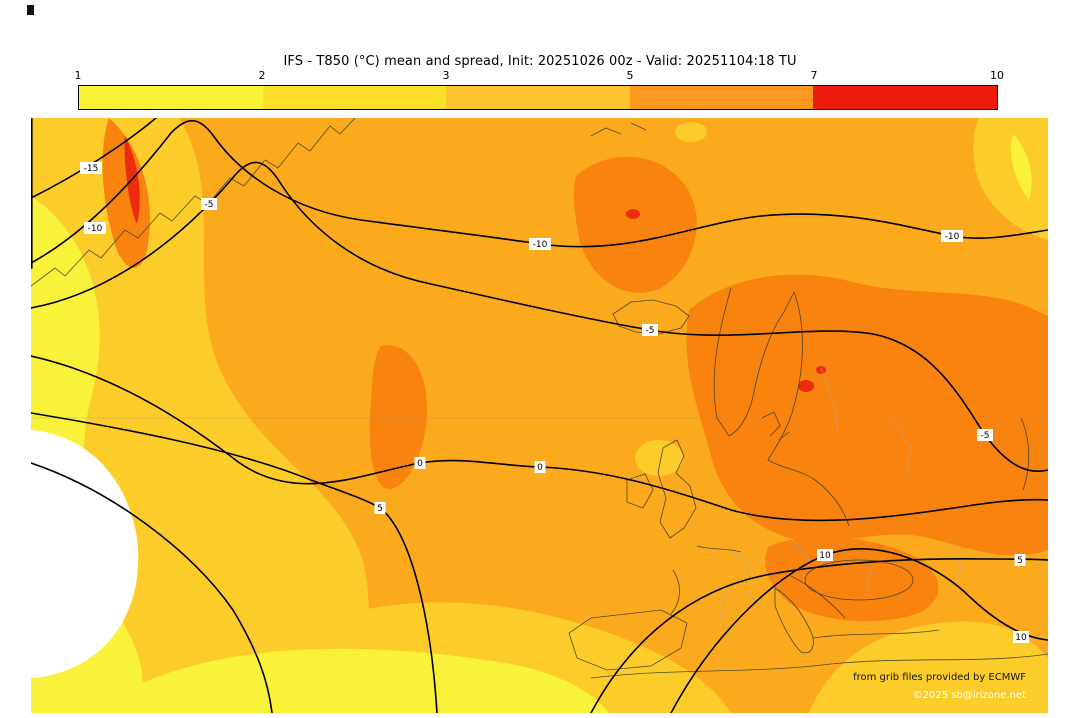 The width and height of the screenshot is (1080, 718). I want to click on svg-text: -15, so click(91, 169).